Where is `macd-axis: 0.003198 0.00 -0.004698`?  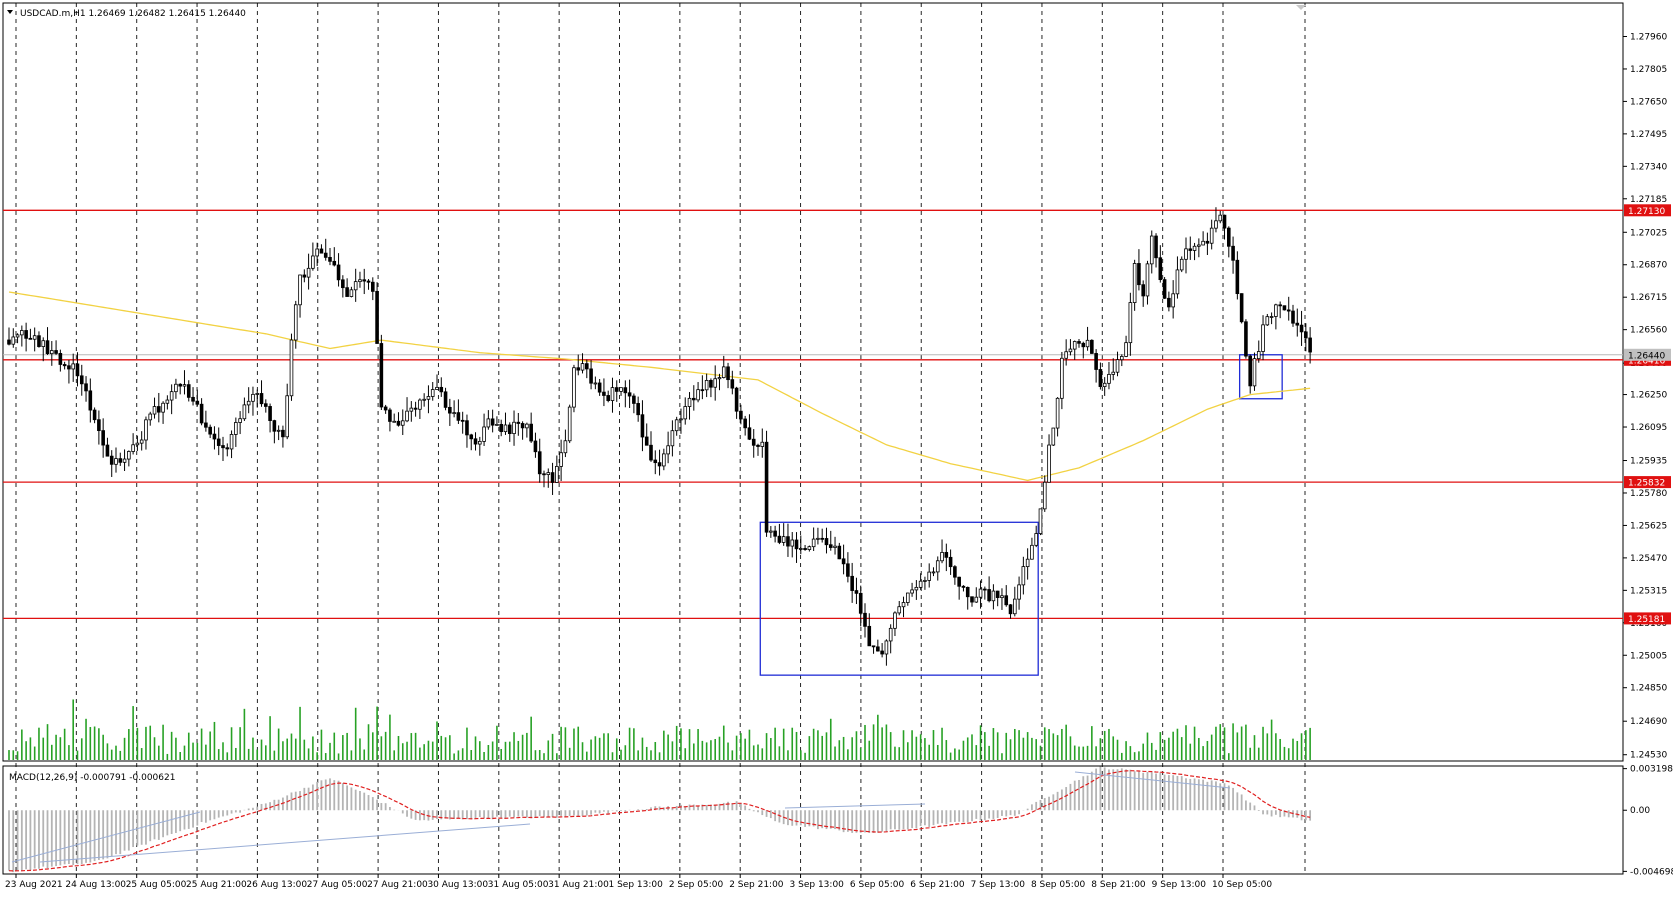 macd-axis: 0.003198 0.00 -0.004698 is located at coordinates (1648, 821).